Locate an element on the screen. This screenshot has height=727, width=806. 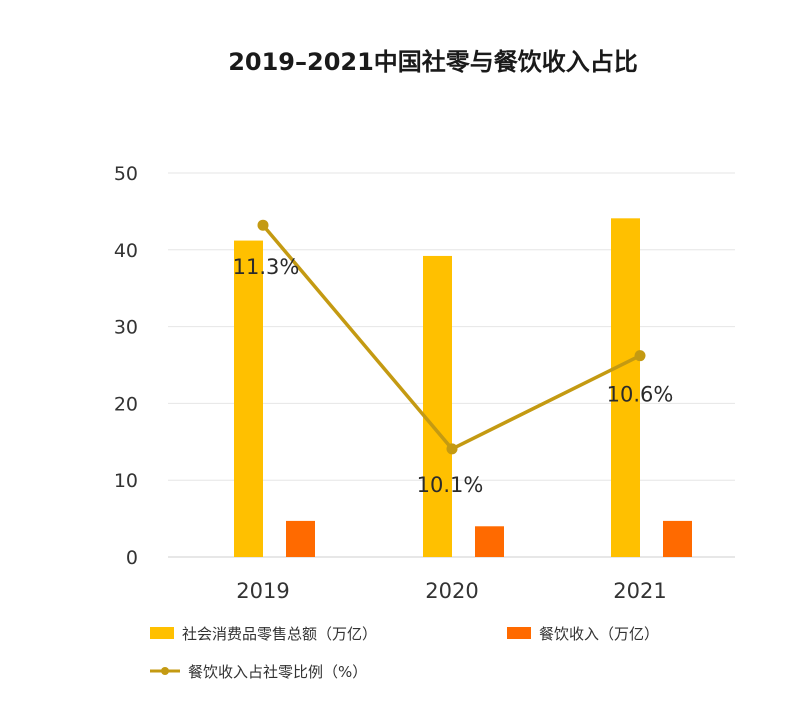
legend-marker-ratio is located at coordinates (165, 671).